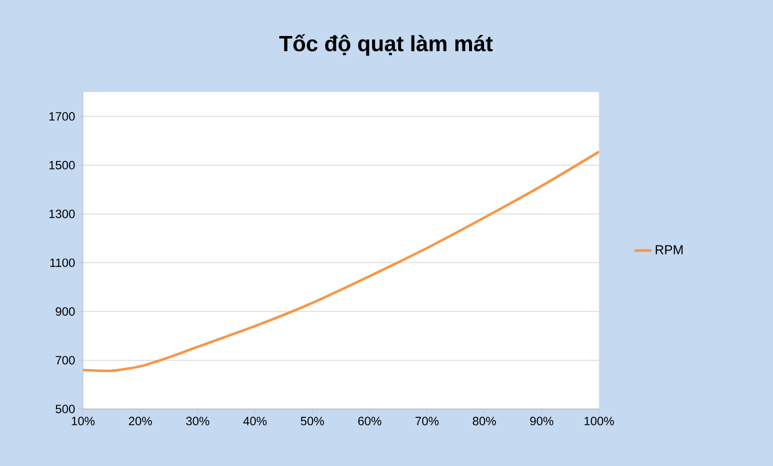 The width and height of the screenshot is (773, 466). Describe the element at coordinates (599, 421) in the screenshot. I see `x-tick-label: 100%` at that location.